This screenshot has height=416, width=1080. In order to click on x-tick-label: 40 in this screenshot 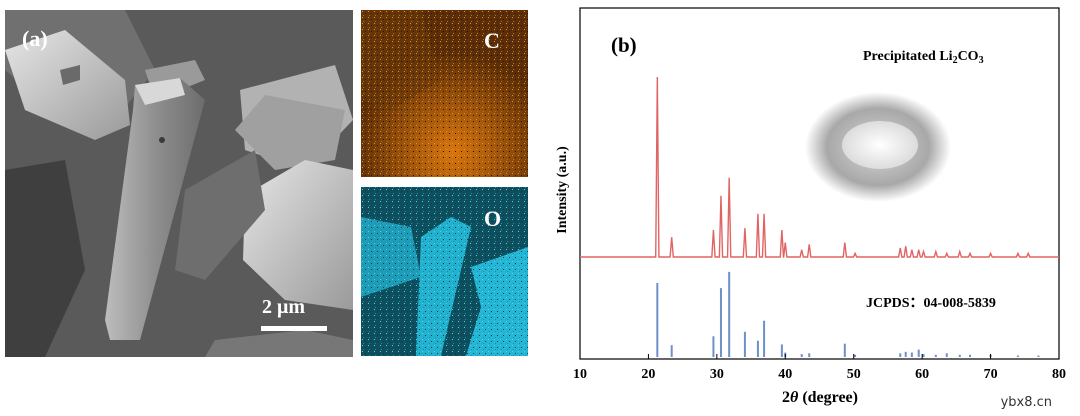, I will do `click(785, 374)`.